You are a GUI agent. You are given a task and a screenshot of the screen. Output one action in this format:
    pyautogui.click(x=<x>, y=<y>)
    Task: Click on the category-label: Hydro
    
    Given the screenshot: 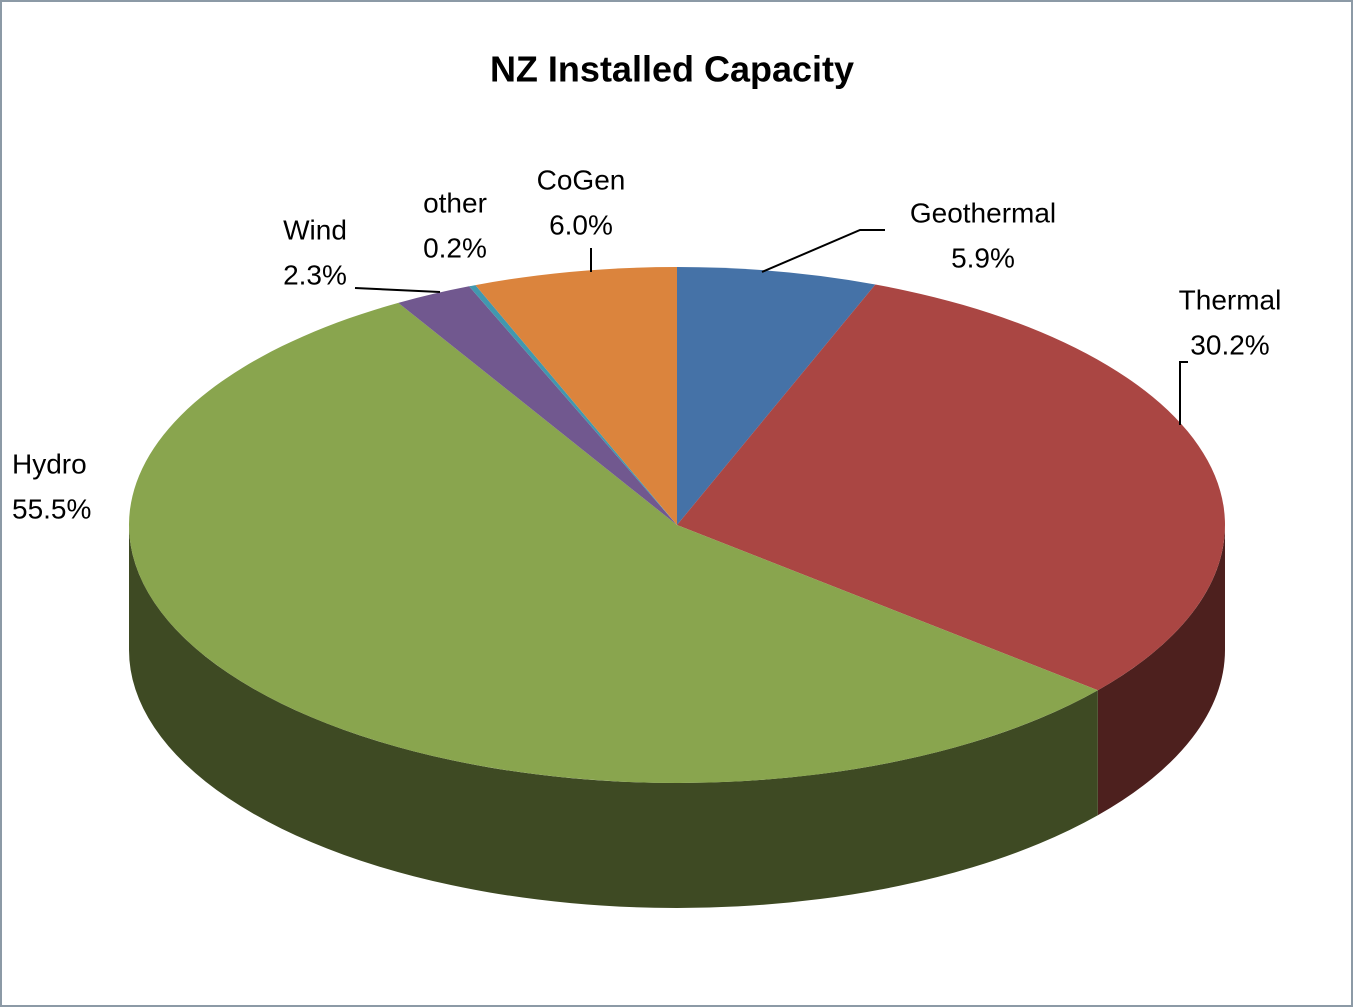 What is the action you would take?
    pyautogui.click(x=49, y=463)
    